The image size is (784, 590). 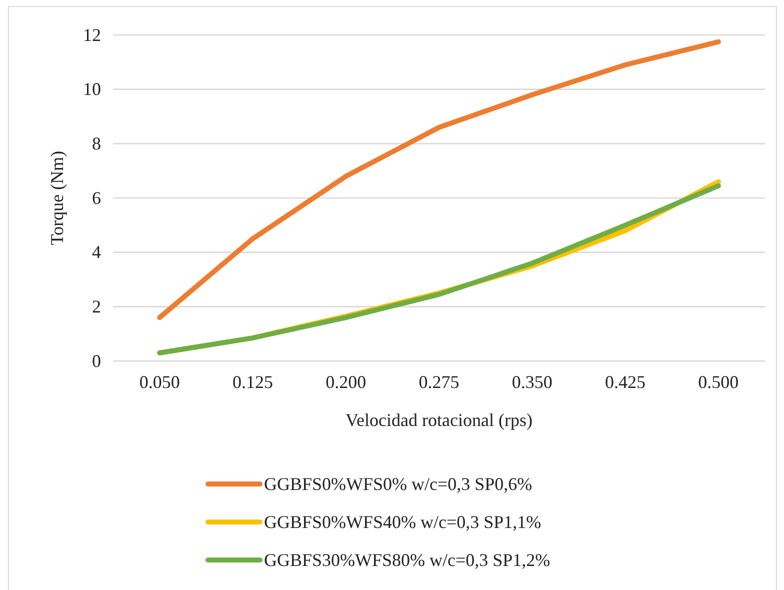 I want to click on legend-label: GGBFS30%WFS80% w/c=0,3 SP1,2%, so click(x=407, y=560).